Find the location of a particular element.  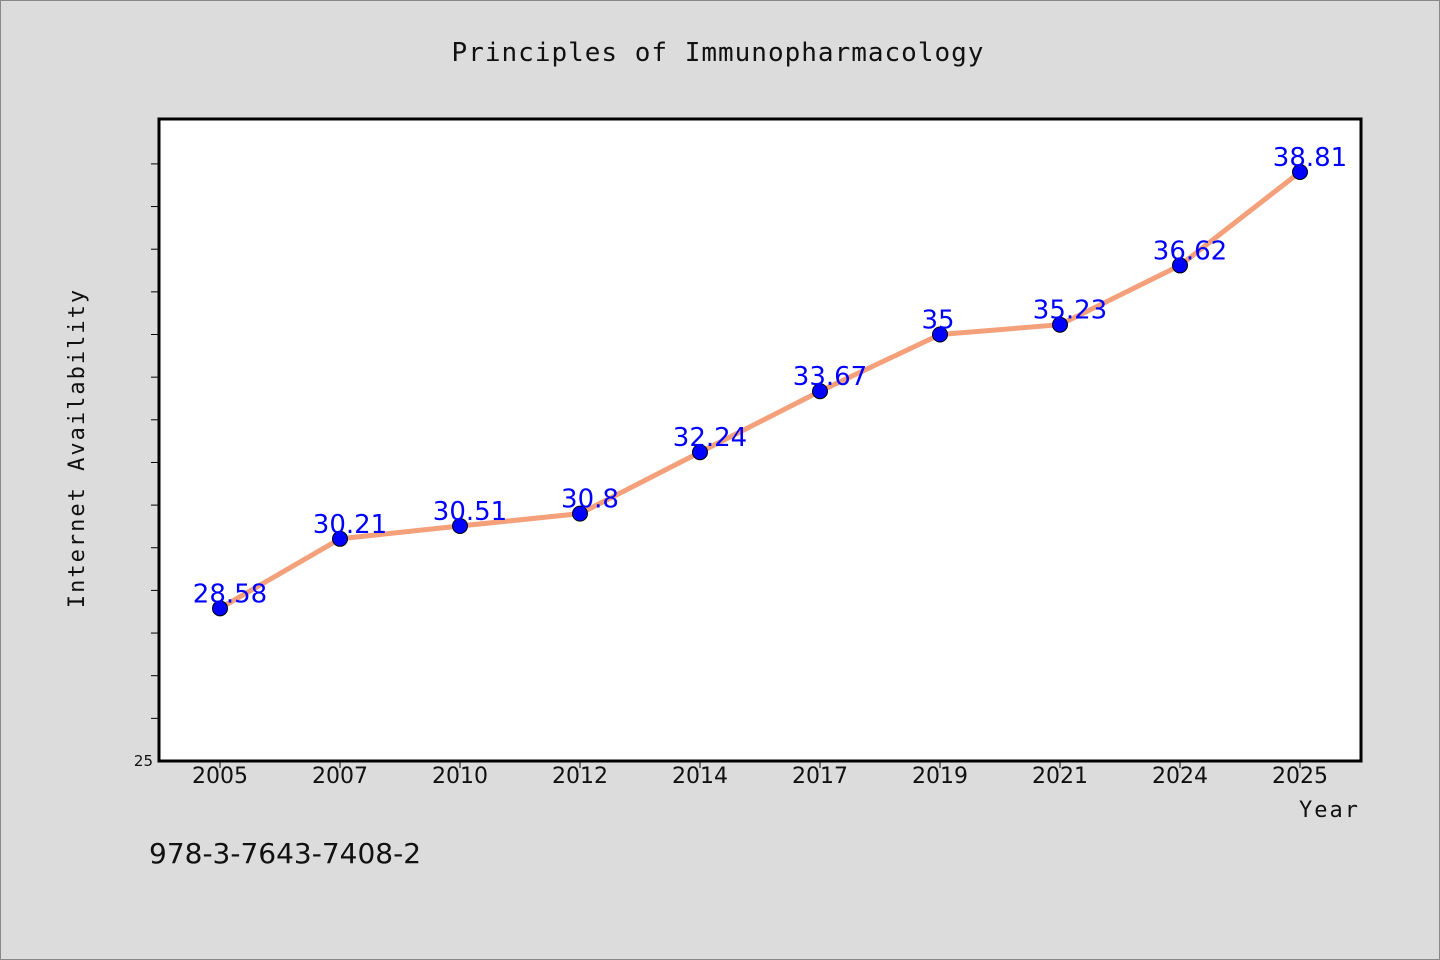

x-tick-label: 2007 is located at coordinates (340, 776).